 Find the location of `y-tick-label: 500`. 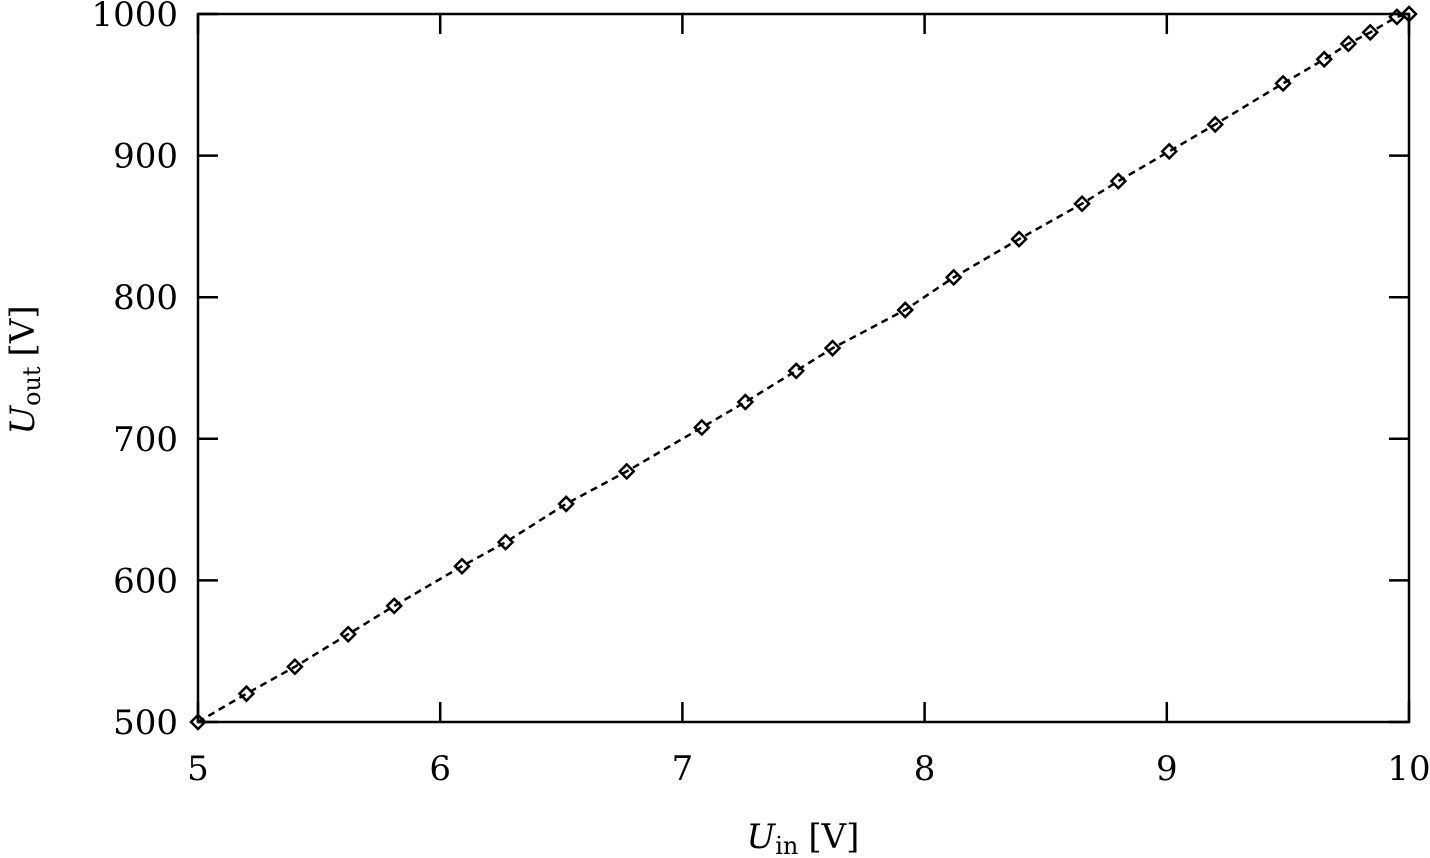

y-tick-label: 500 is located at coordinates (145, 723).